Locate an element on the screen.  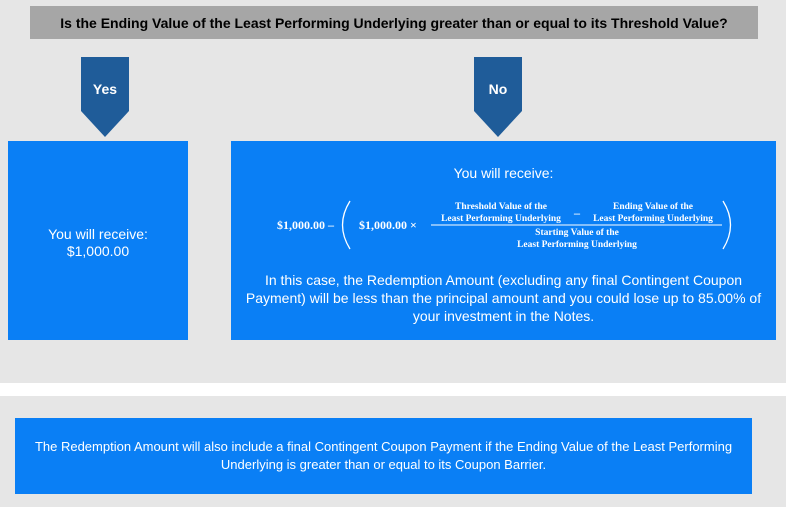
formula-num-a-line1: Threshold Value of the is located at coordinates (501, 207).